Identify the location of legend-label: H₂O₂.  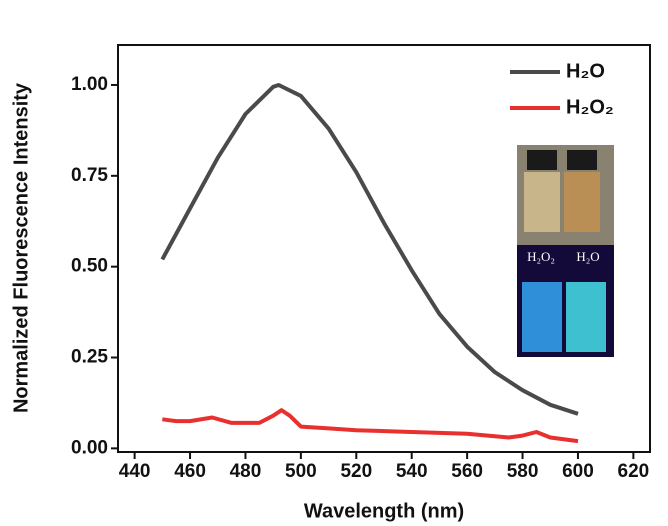
(590, 107).